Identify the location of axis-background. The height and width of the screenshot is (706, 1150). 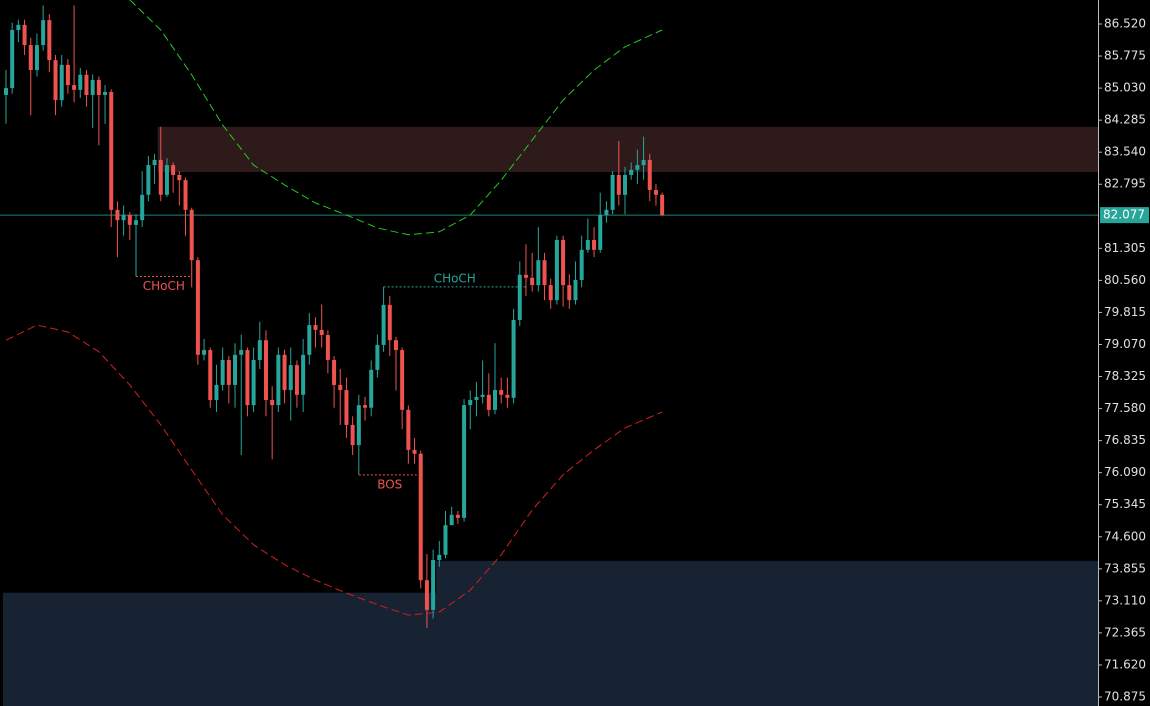
(1124, 353).